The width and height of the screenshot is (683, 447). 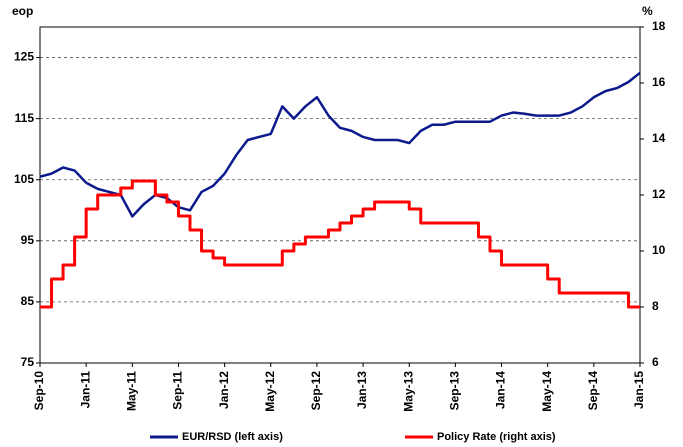 What do you see at coordinates (408, 391) in the screenshot?
I see `x-tick-label: May-13` at bounding box center [408, 391].